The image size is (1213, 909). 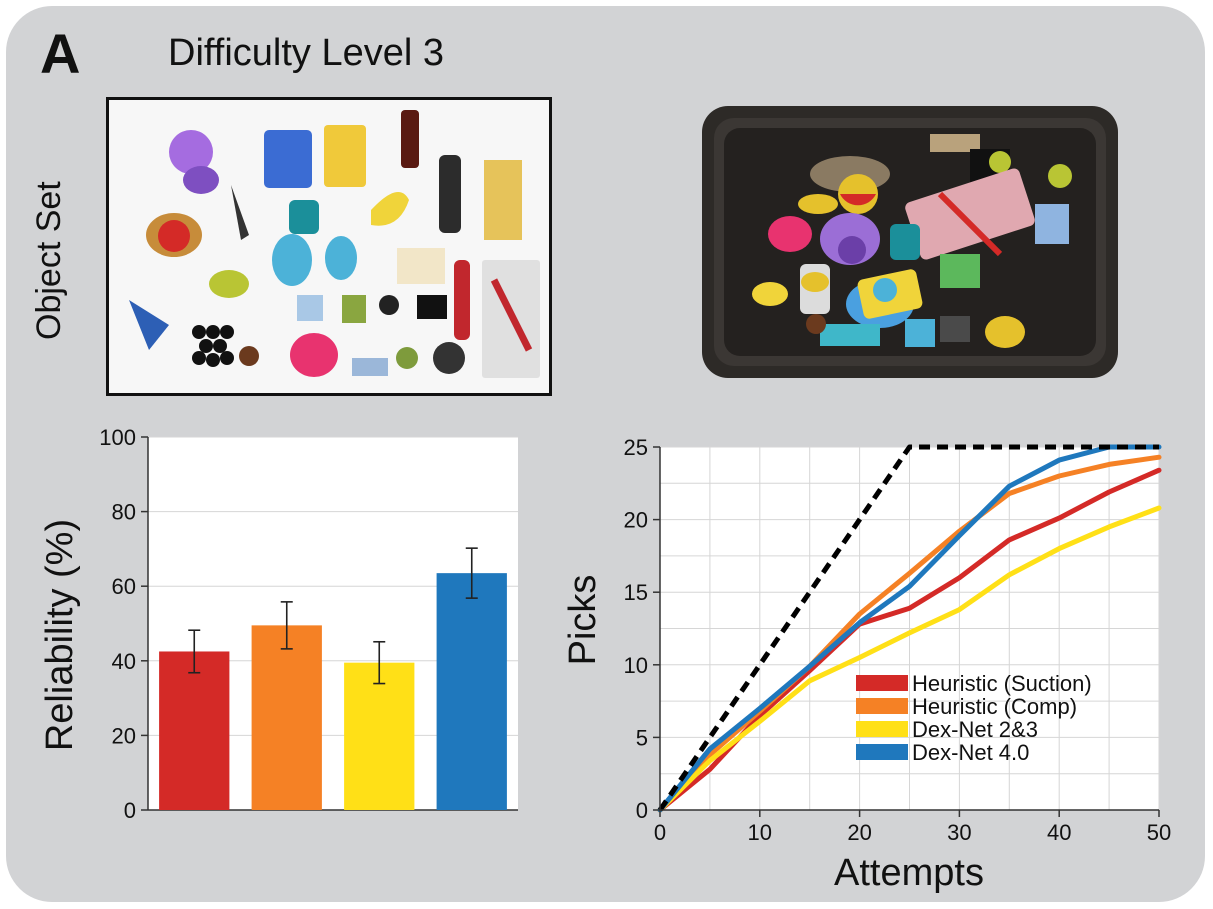 What do you see at coordinates (1059, 832) in the screenshot?
I see `line-x-tick-label: 40` at bounding box center [1059, 832].